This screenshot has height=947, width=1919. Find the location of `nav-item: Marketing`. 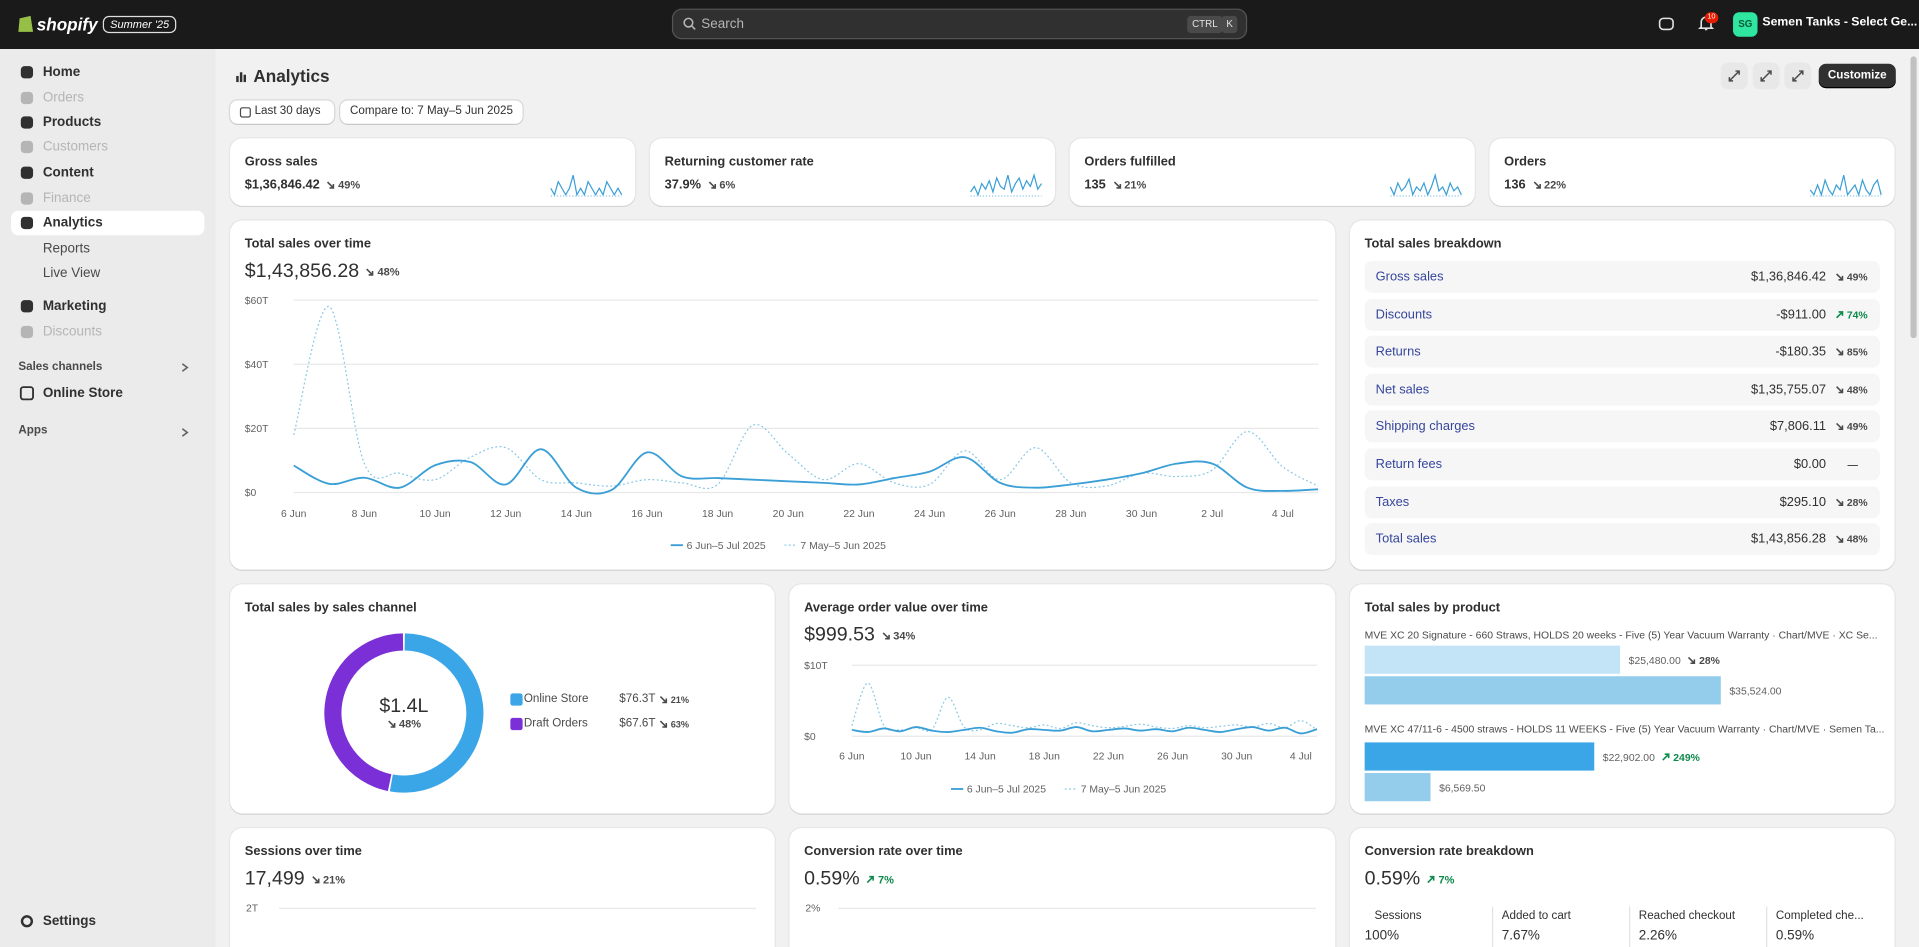

nav-item: Marketing is located at coordinates (74, 306).